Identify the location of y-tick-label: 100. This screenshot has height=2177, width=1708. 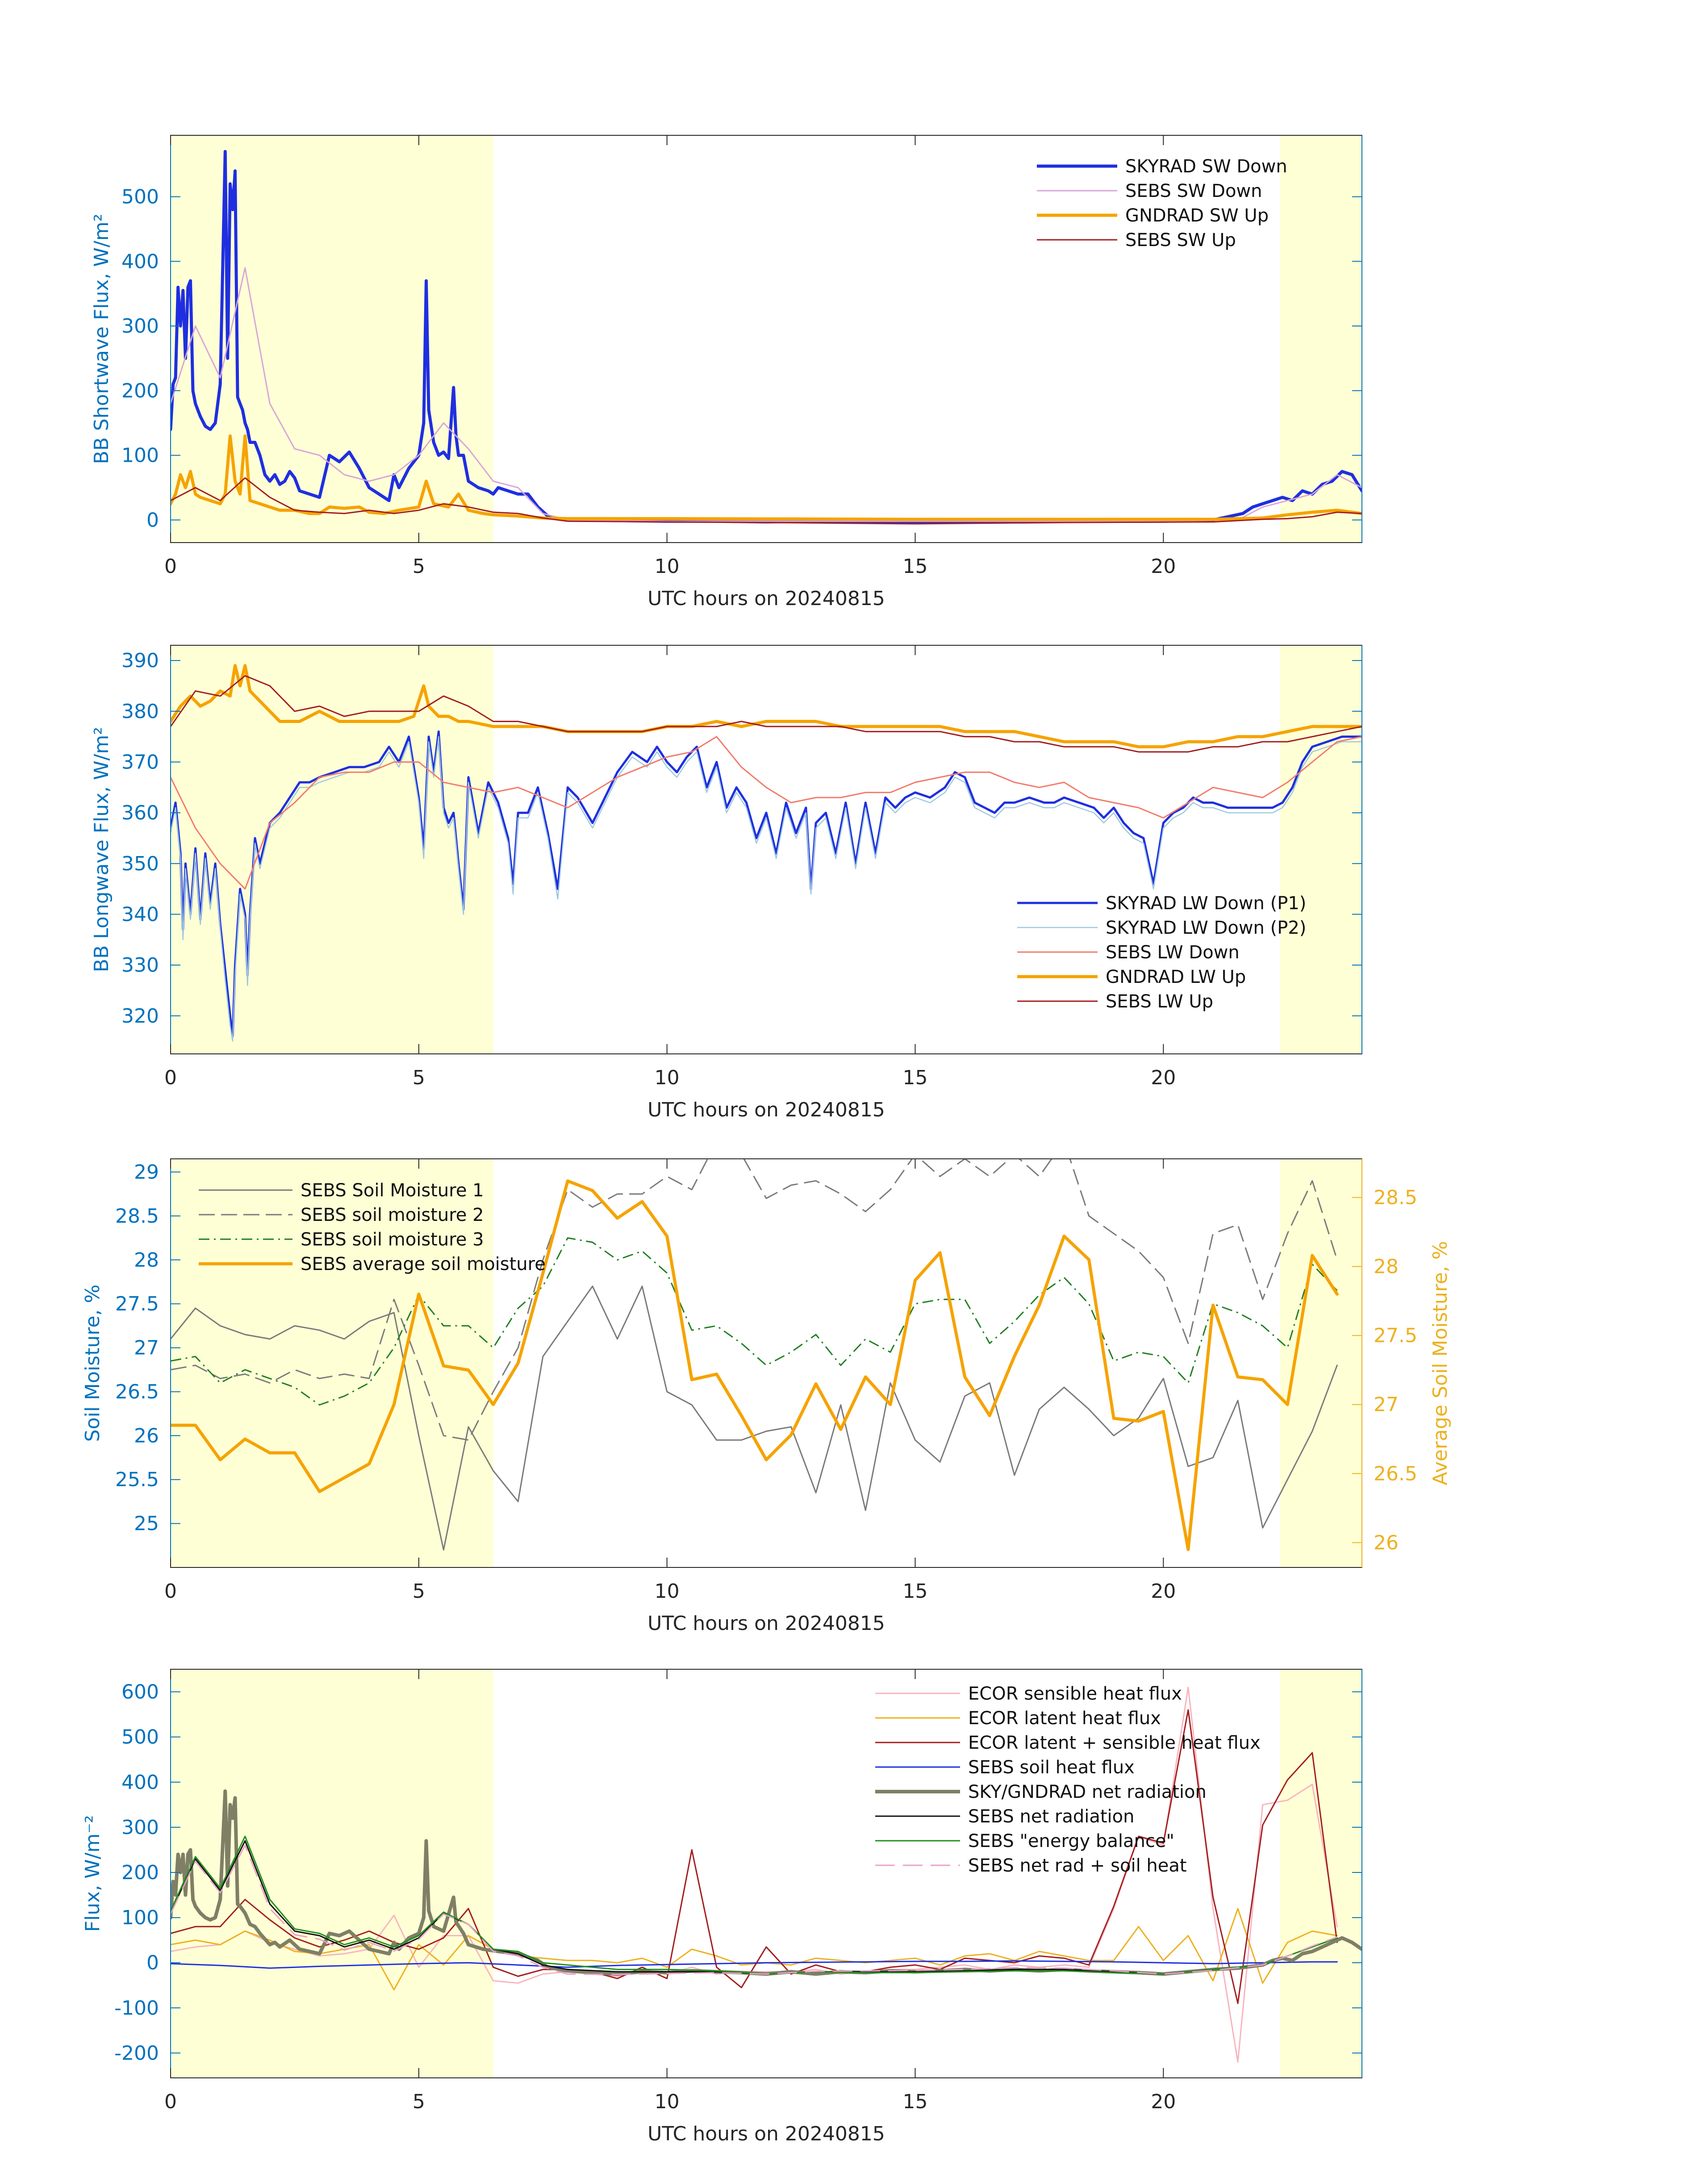
(140, 455).